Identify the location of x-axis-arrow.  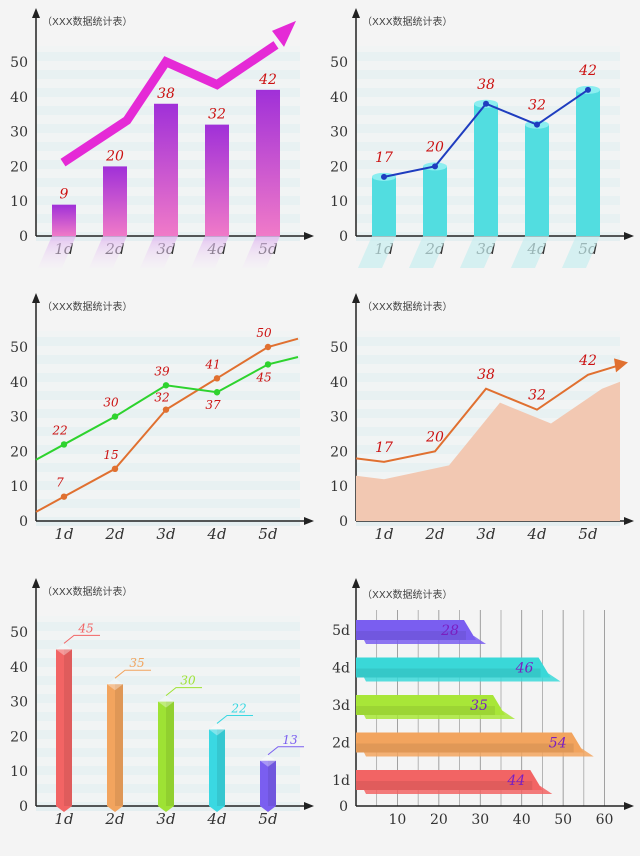
(309, 806).